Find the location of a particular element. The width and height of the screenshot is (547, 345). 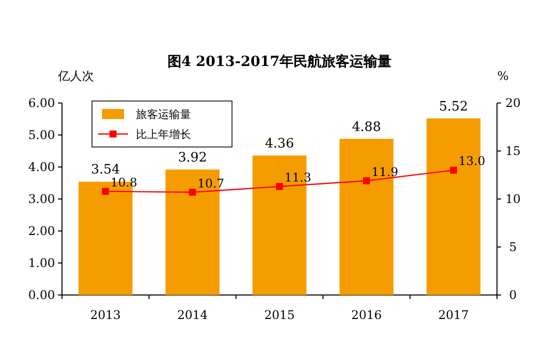

data-label: 3.92 is located at coordinates (192, 158).